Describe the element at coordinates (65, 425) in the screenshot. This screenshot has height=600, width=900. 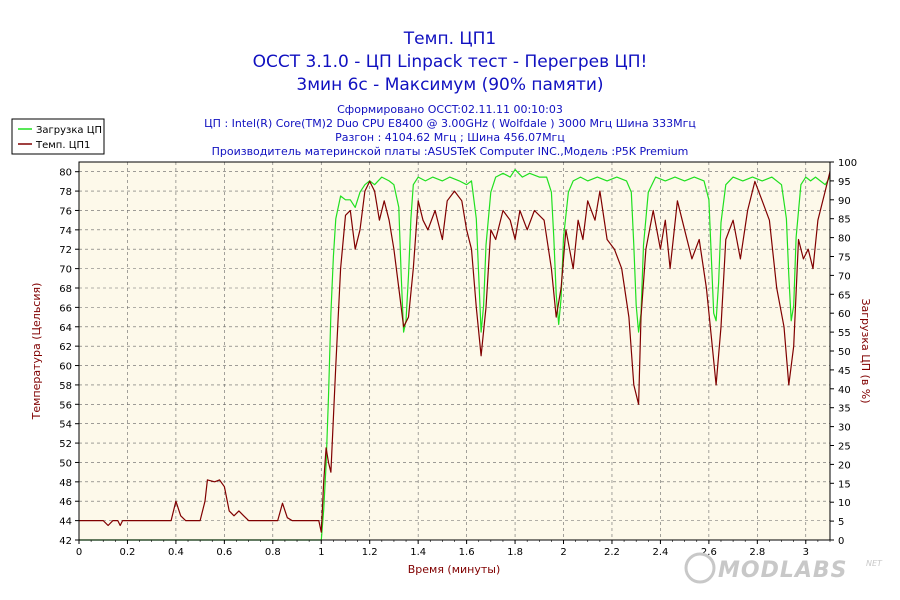
I see `y-left-tick-label: 54` at that location.